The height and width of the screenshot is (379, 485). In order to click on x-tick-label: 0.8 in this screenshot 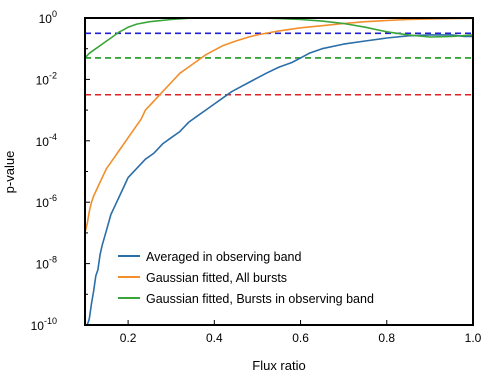, I will do `click(386, 338)`.